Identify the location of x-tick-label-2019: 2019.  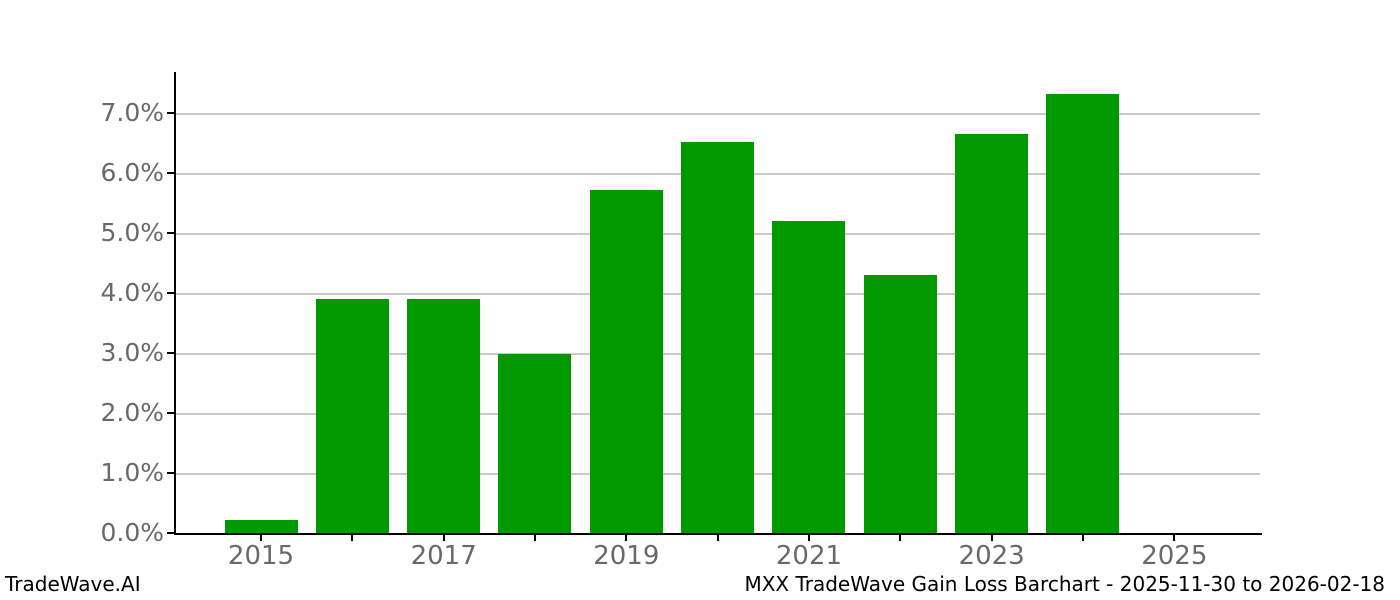
(626, 556).